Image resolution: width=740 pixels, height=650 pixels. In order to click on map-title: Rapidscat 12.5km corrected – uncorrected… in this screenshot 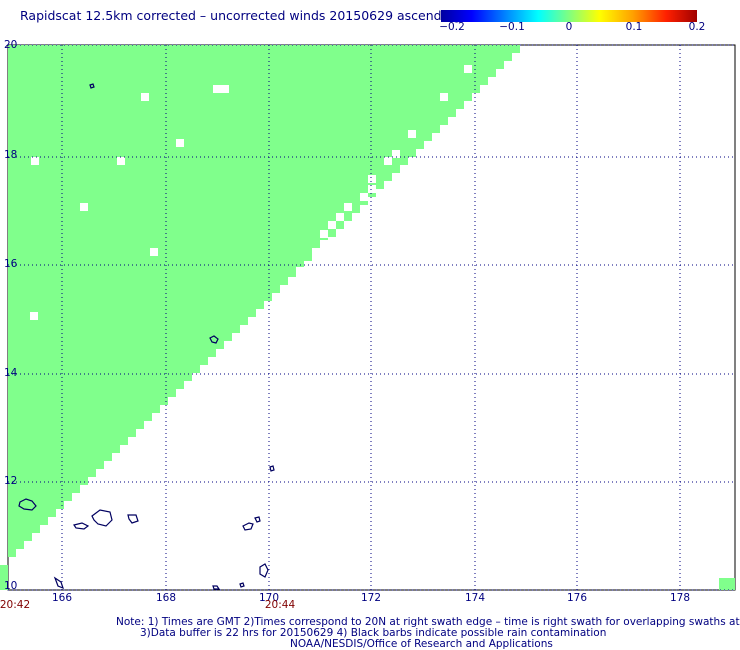, I will do `click(240, 15)`.